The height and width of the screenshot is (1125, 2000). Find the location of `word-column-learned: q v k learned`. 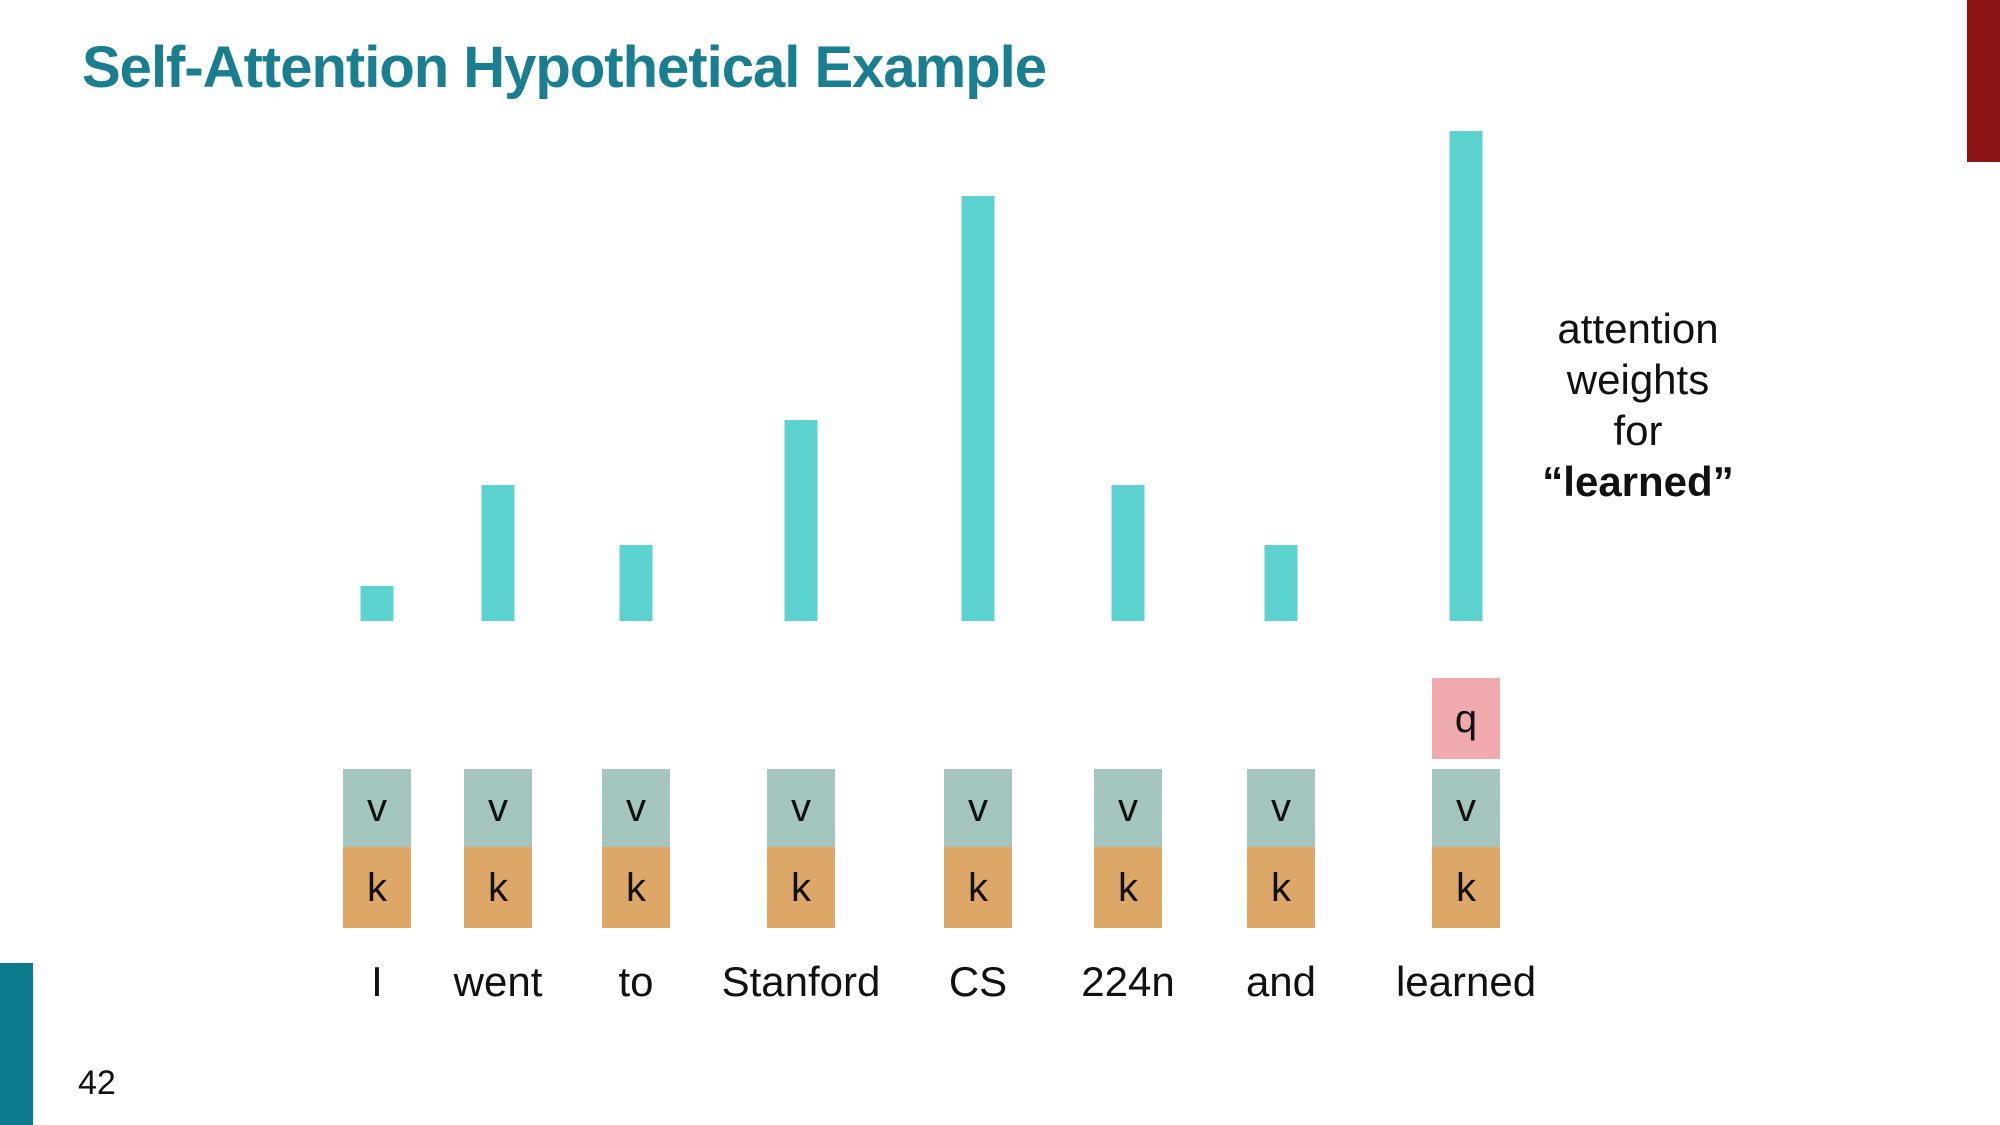

word-column-learned: q v k learned is located at coordinates (1466, 562).